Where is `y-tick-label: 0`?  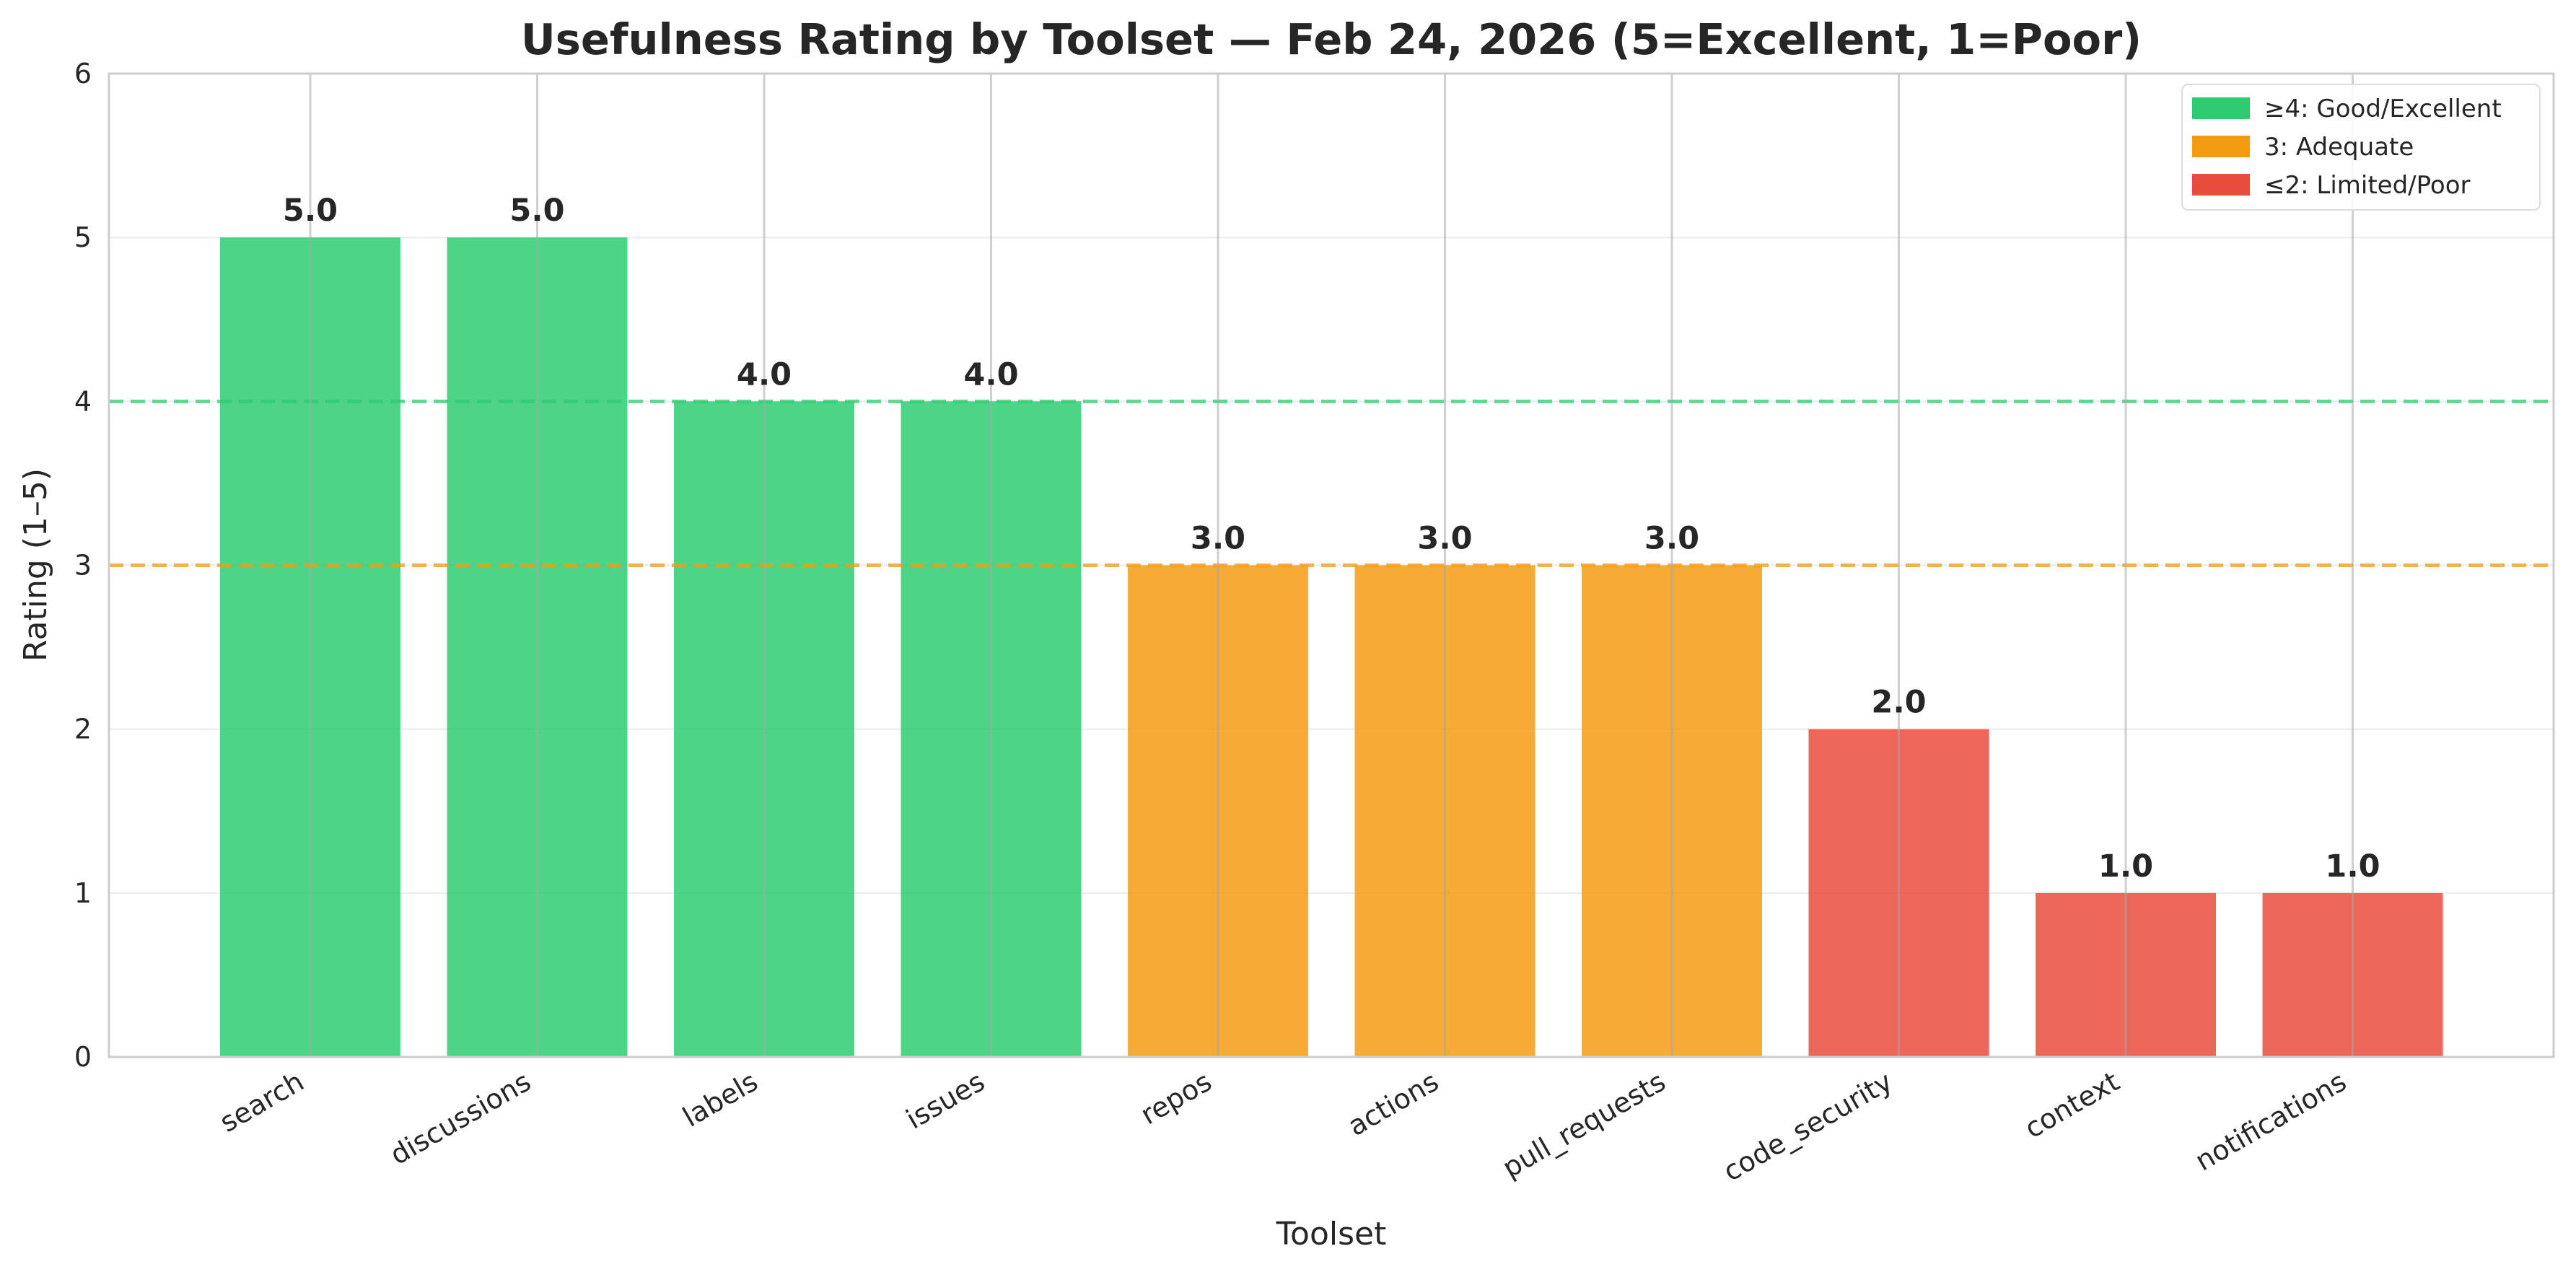
y-tick-label: 0 is located at coordinates (83, 1057).